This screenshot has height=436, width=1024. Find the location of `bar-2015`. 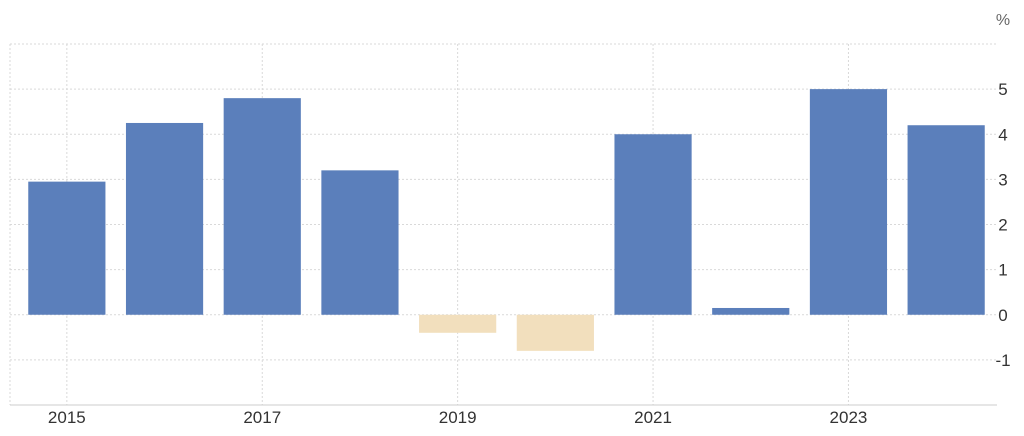

bar-2015 is located at coordinates (67, 248).